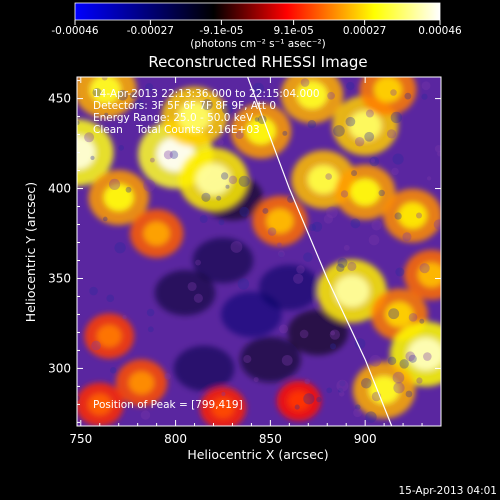 This screenshot has height=500, width=500. Describe the element at coordinates (80, 439) in the screenshot. I see `x-tick-label: 750` at that location.